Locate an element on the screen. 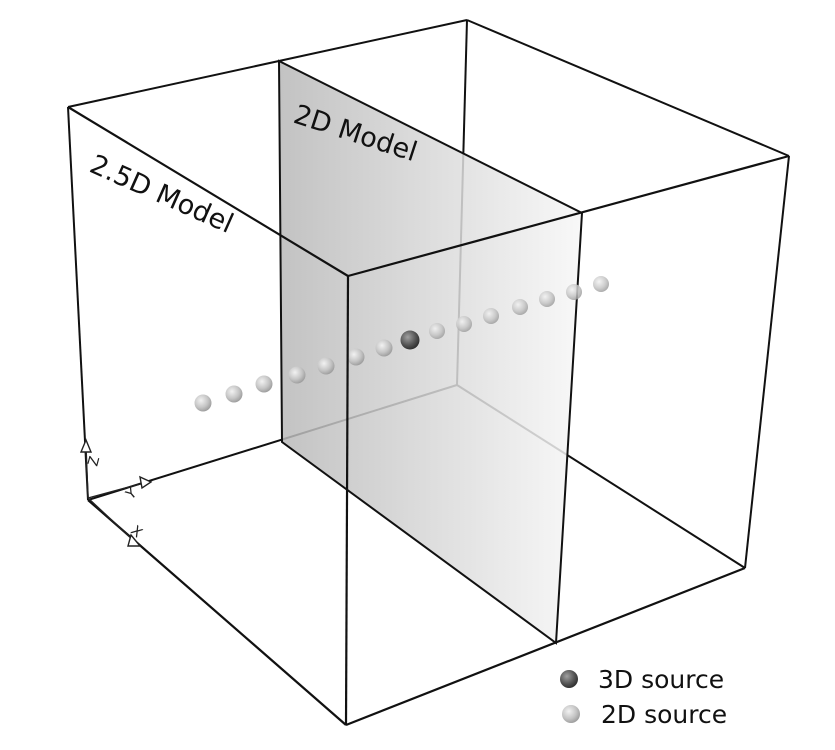  legend-2d-marker is located at coordinates (571, 714).